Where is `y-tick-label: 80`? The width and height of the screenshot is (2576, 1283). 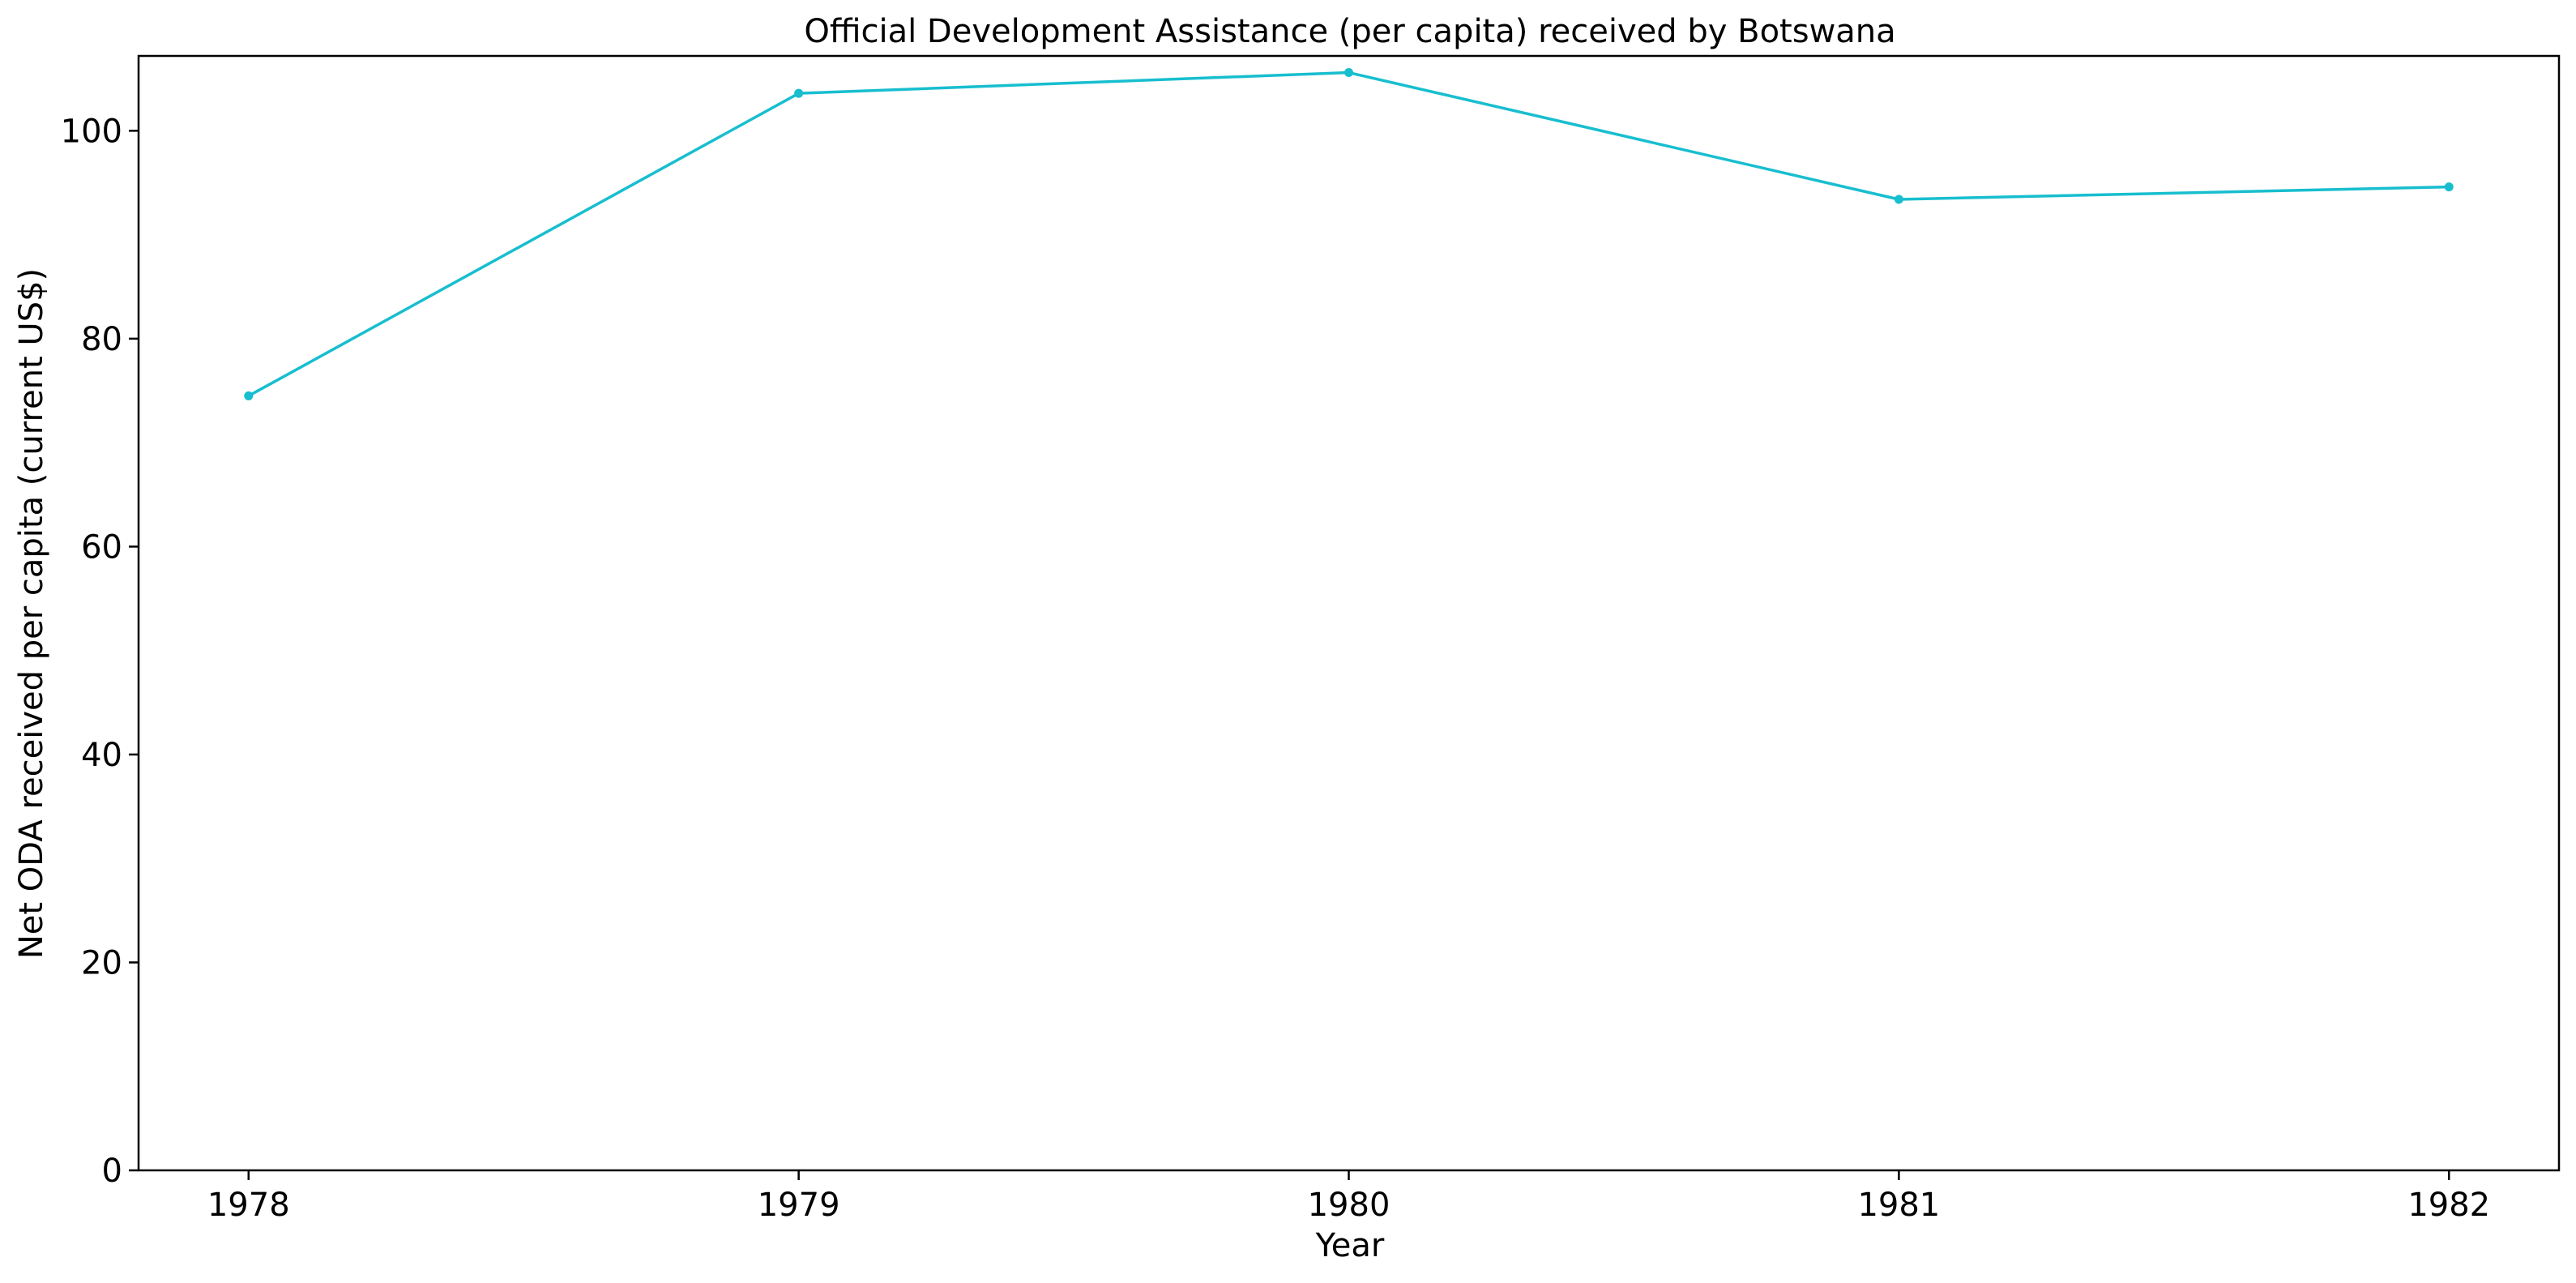 y-tick-label: 80 is located at coordinates (101, 339).